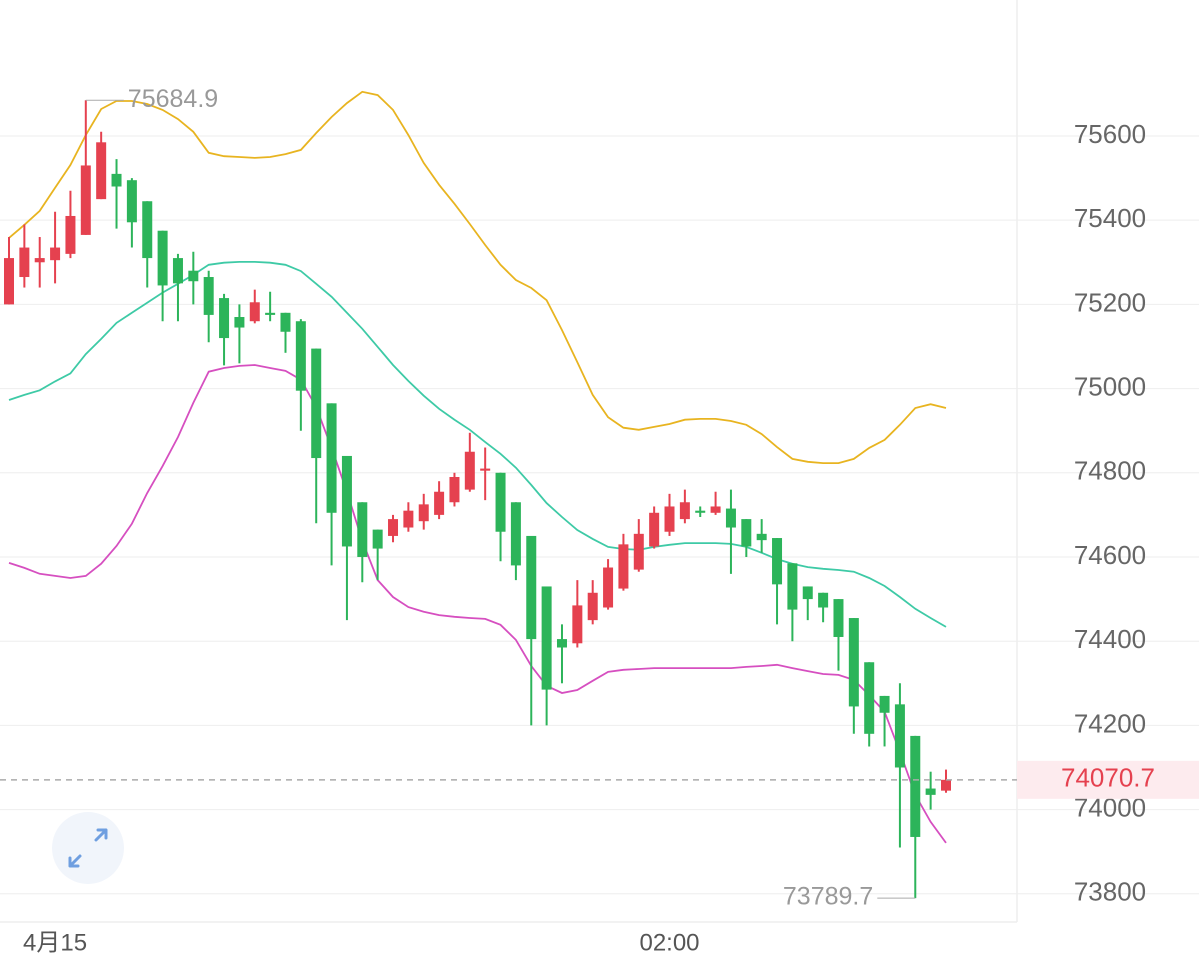 This screenshot has height=964, width=1199. I want to click on x-tick-label: 4月15, so click(55, 942).